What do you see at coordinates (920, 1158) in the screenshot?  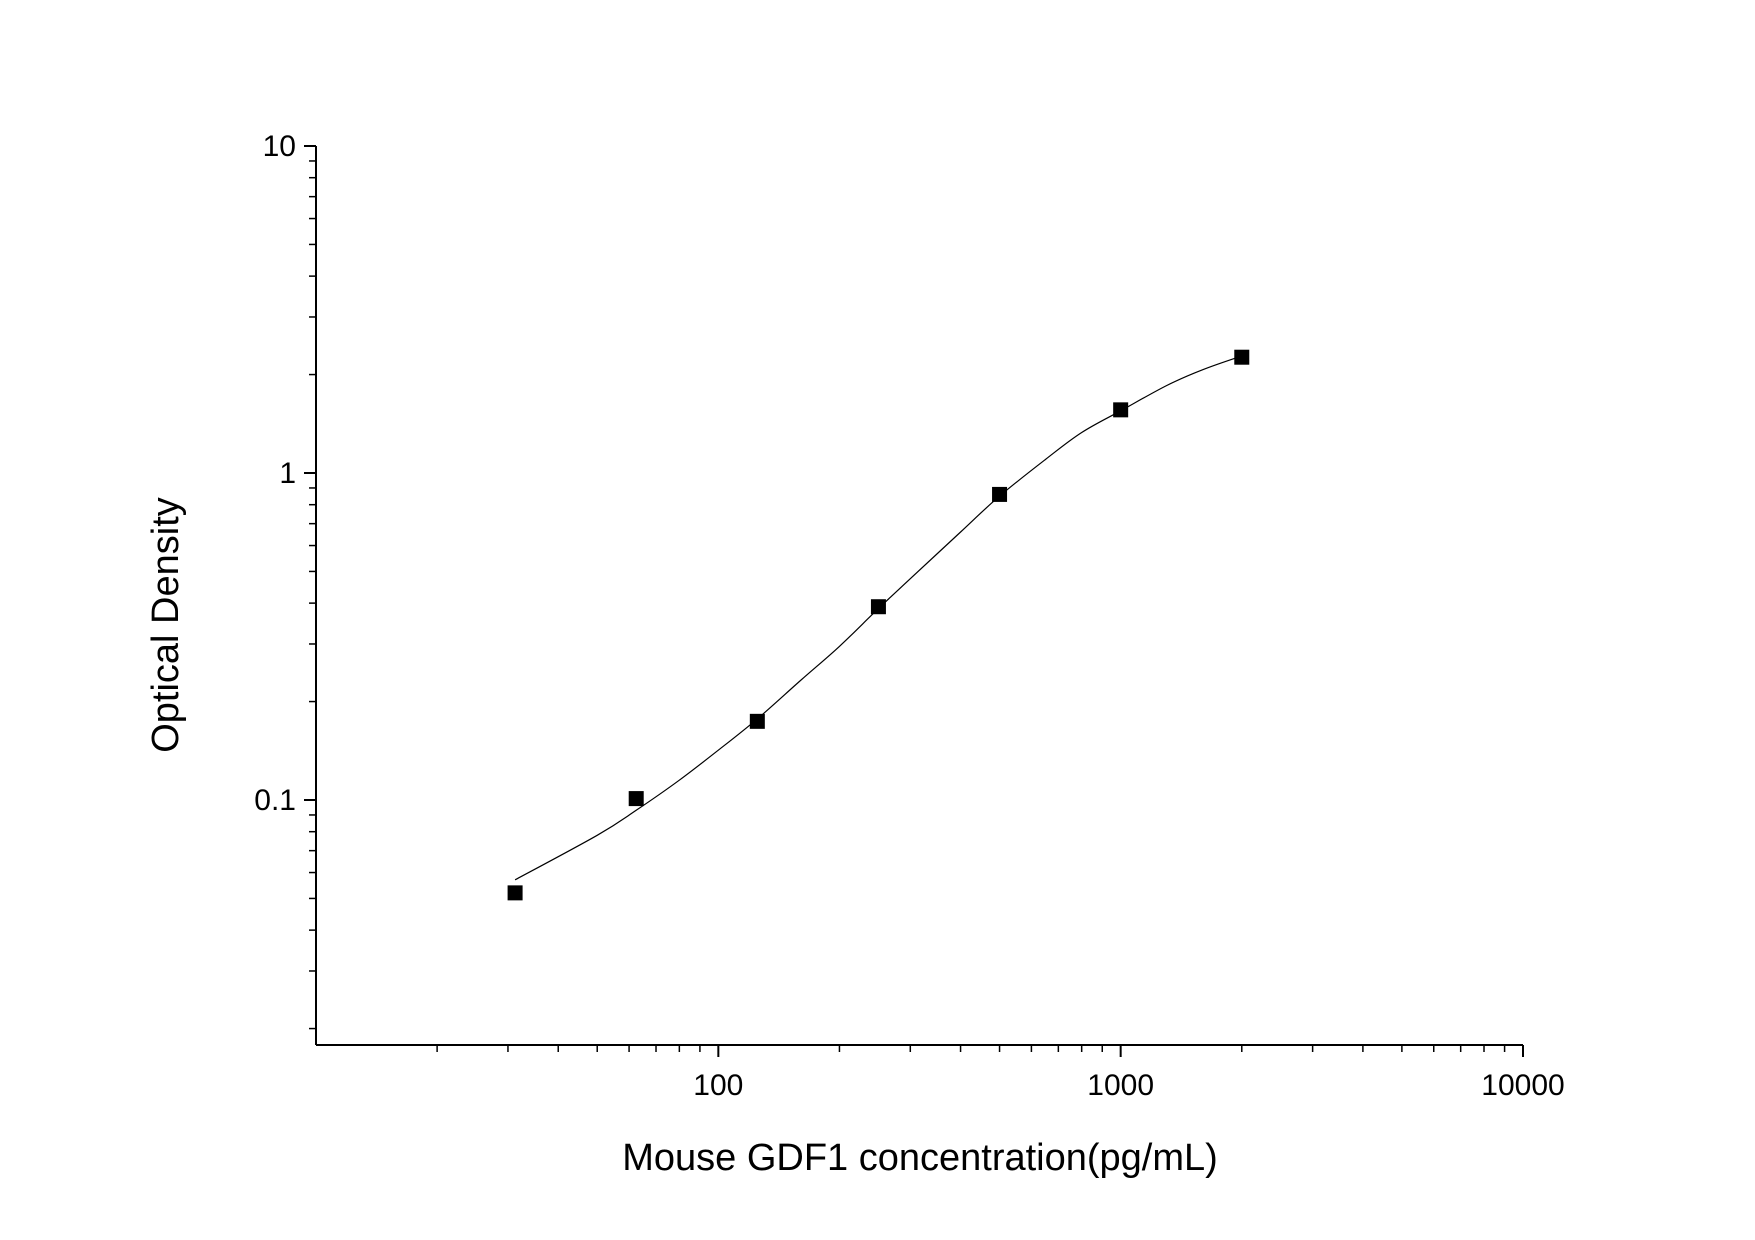 I see `x-axis-title: Mouse GDF1 concentration(pg/mL)` at bounding box center [920, 1158].